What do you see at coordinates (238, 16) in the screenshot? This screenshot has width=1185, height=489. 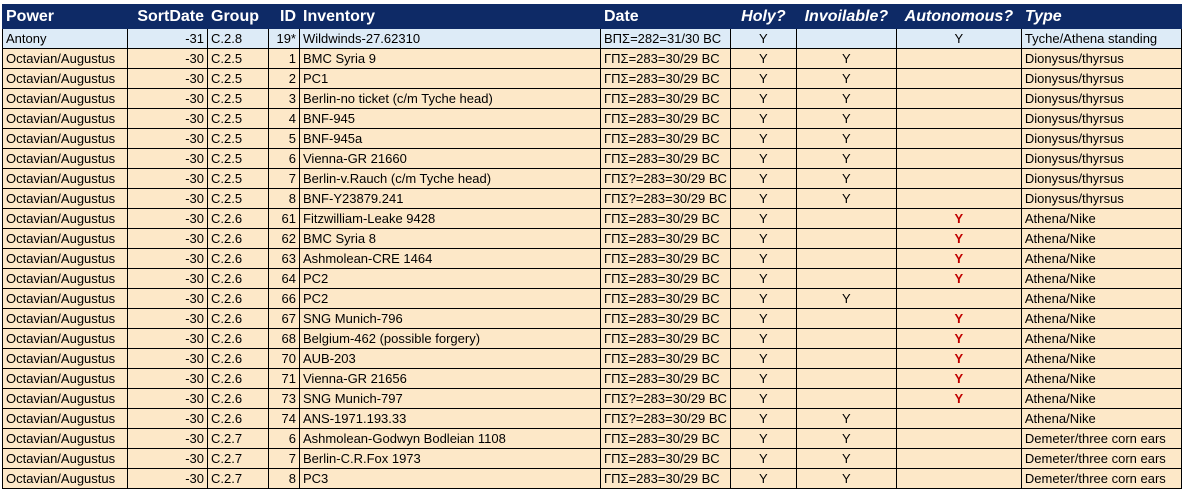 I see `header-group: Group` at bounding box center [238, 16].